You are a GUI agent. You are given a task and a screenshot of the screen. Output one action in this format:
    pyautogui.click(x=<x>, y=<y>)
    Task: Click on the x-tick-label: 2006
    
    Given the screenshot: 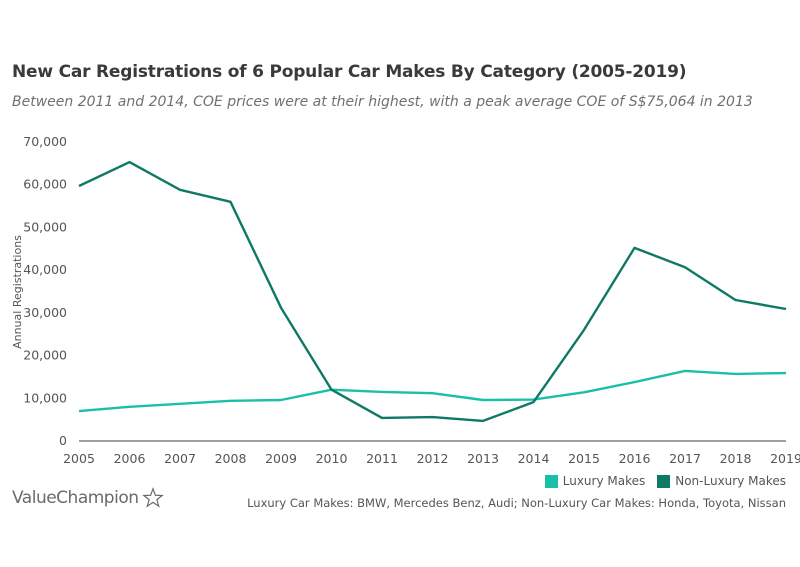 What is the action you would take?
    pyautogui.click(x=130, y=458)
    